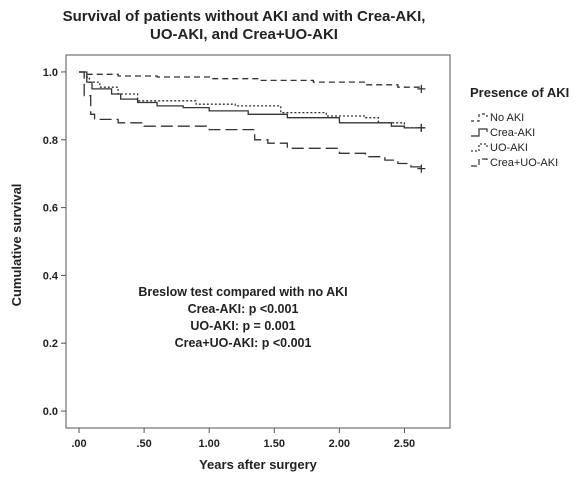 This screenshot has width=586, height=482. I want to click on y-tick-label: 0.6, so click(50, 209).